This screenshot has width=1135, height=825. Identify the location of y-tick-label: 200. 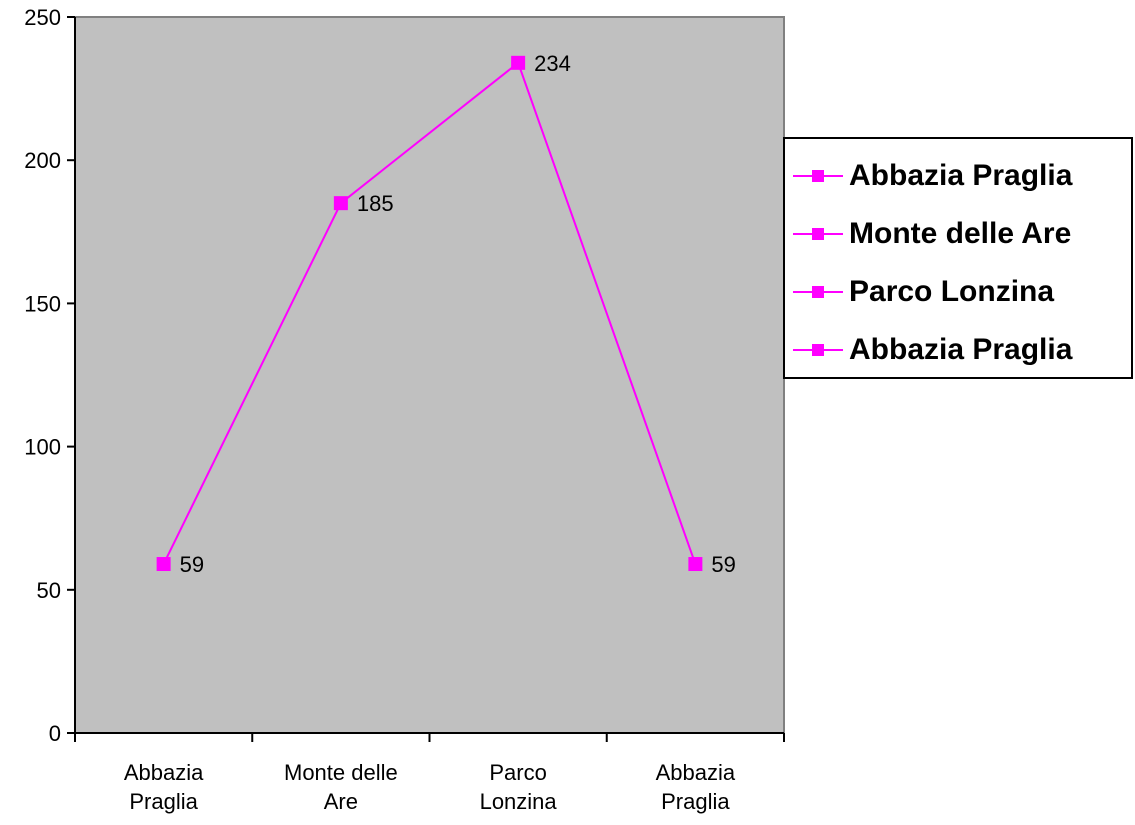
(42, 160).